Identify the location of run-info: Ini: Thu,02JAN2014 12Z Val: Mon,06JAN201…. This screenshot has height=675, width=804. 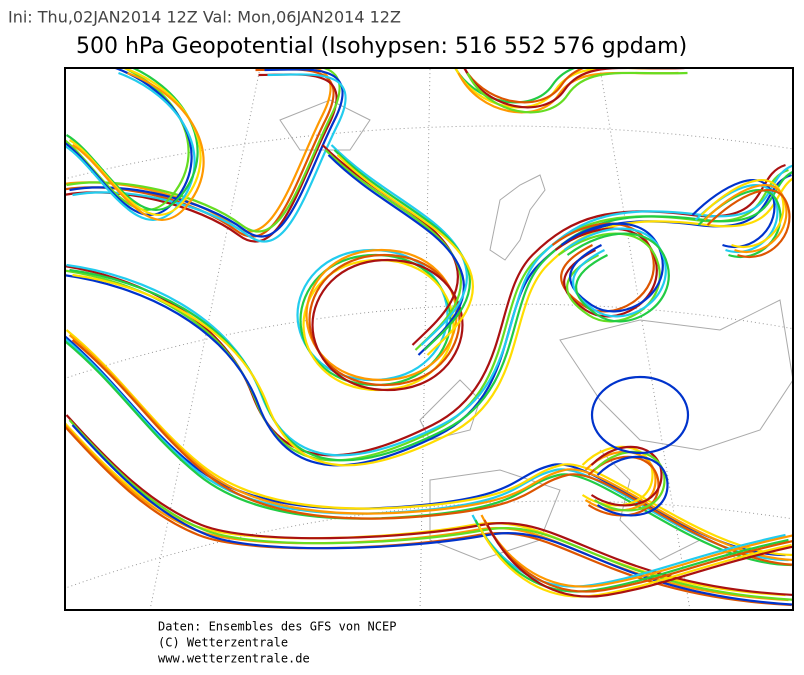
(204, 17).